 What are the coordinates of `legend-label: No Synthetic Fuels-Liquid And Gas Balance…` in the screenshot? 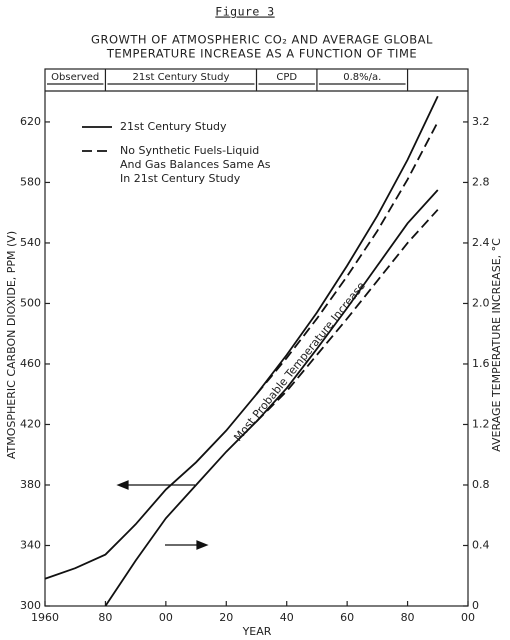 It's located at (195, 164).